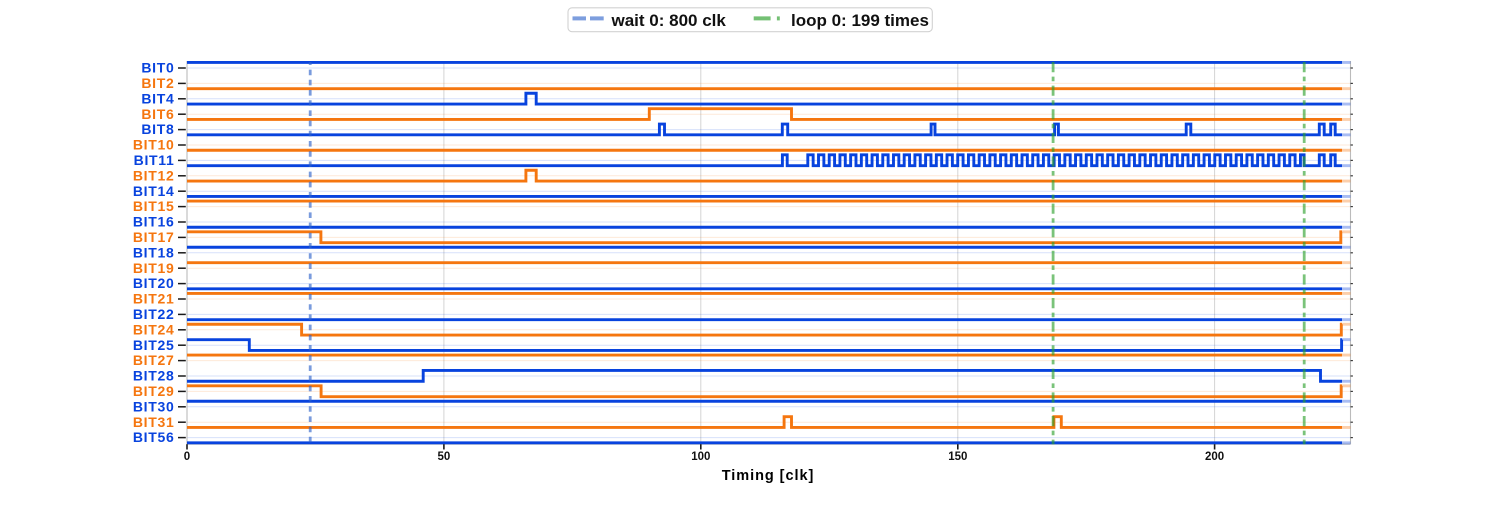  Describe the element at coordinates (157, 114) in the screenshot. I see `svg-text: BIT6` at that location.